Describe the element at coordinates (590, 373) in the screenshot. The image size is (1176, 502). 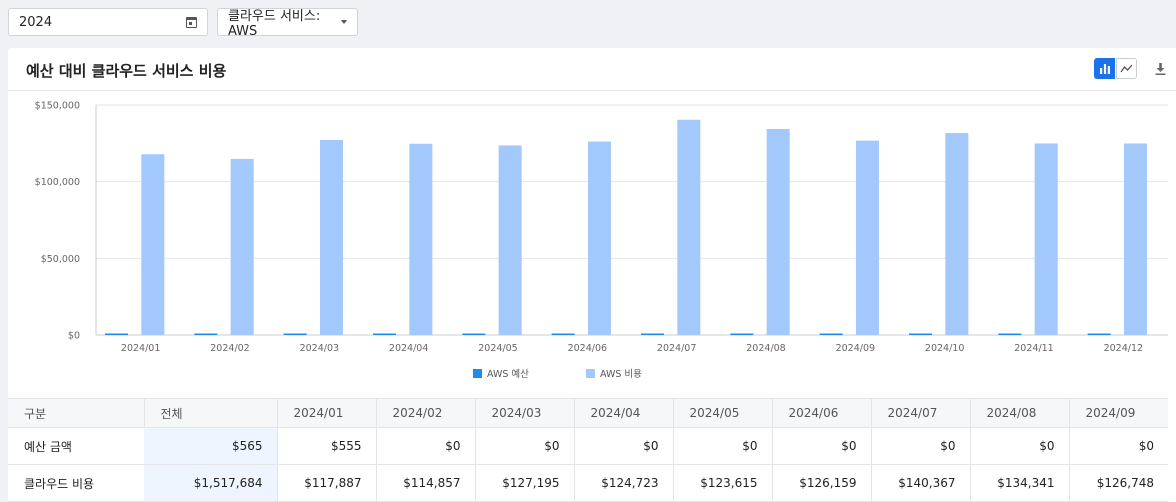
I see `legend-swatch-cost` at that location.